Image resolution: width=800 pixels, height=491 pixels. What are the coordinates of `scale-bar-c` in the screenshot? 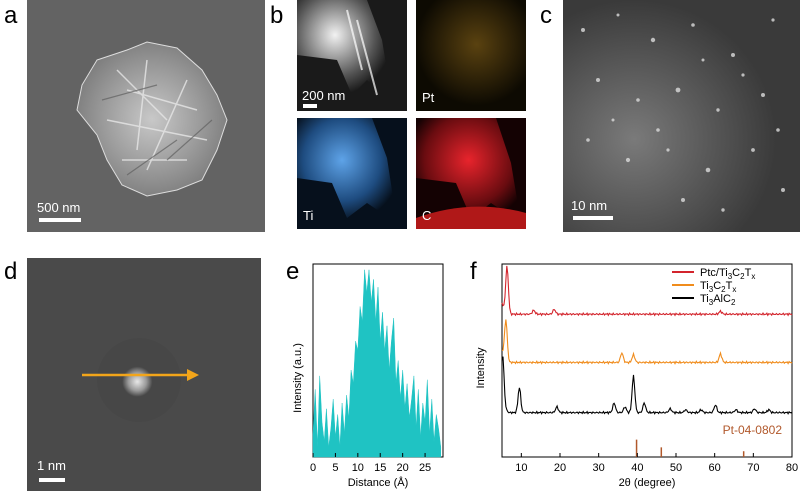 It's located at (593, 218).